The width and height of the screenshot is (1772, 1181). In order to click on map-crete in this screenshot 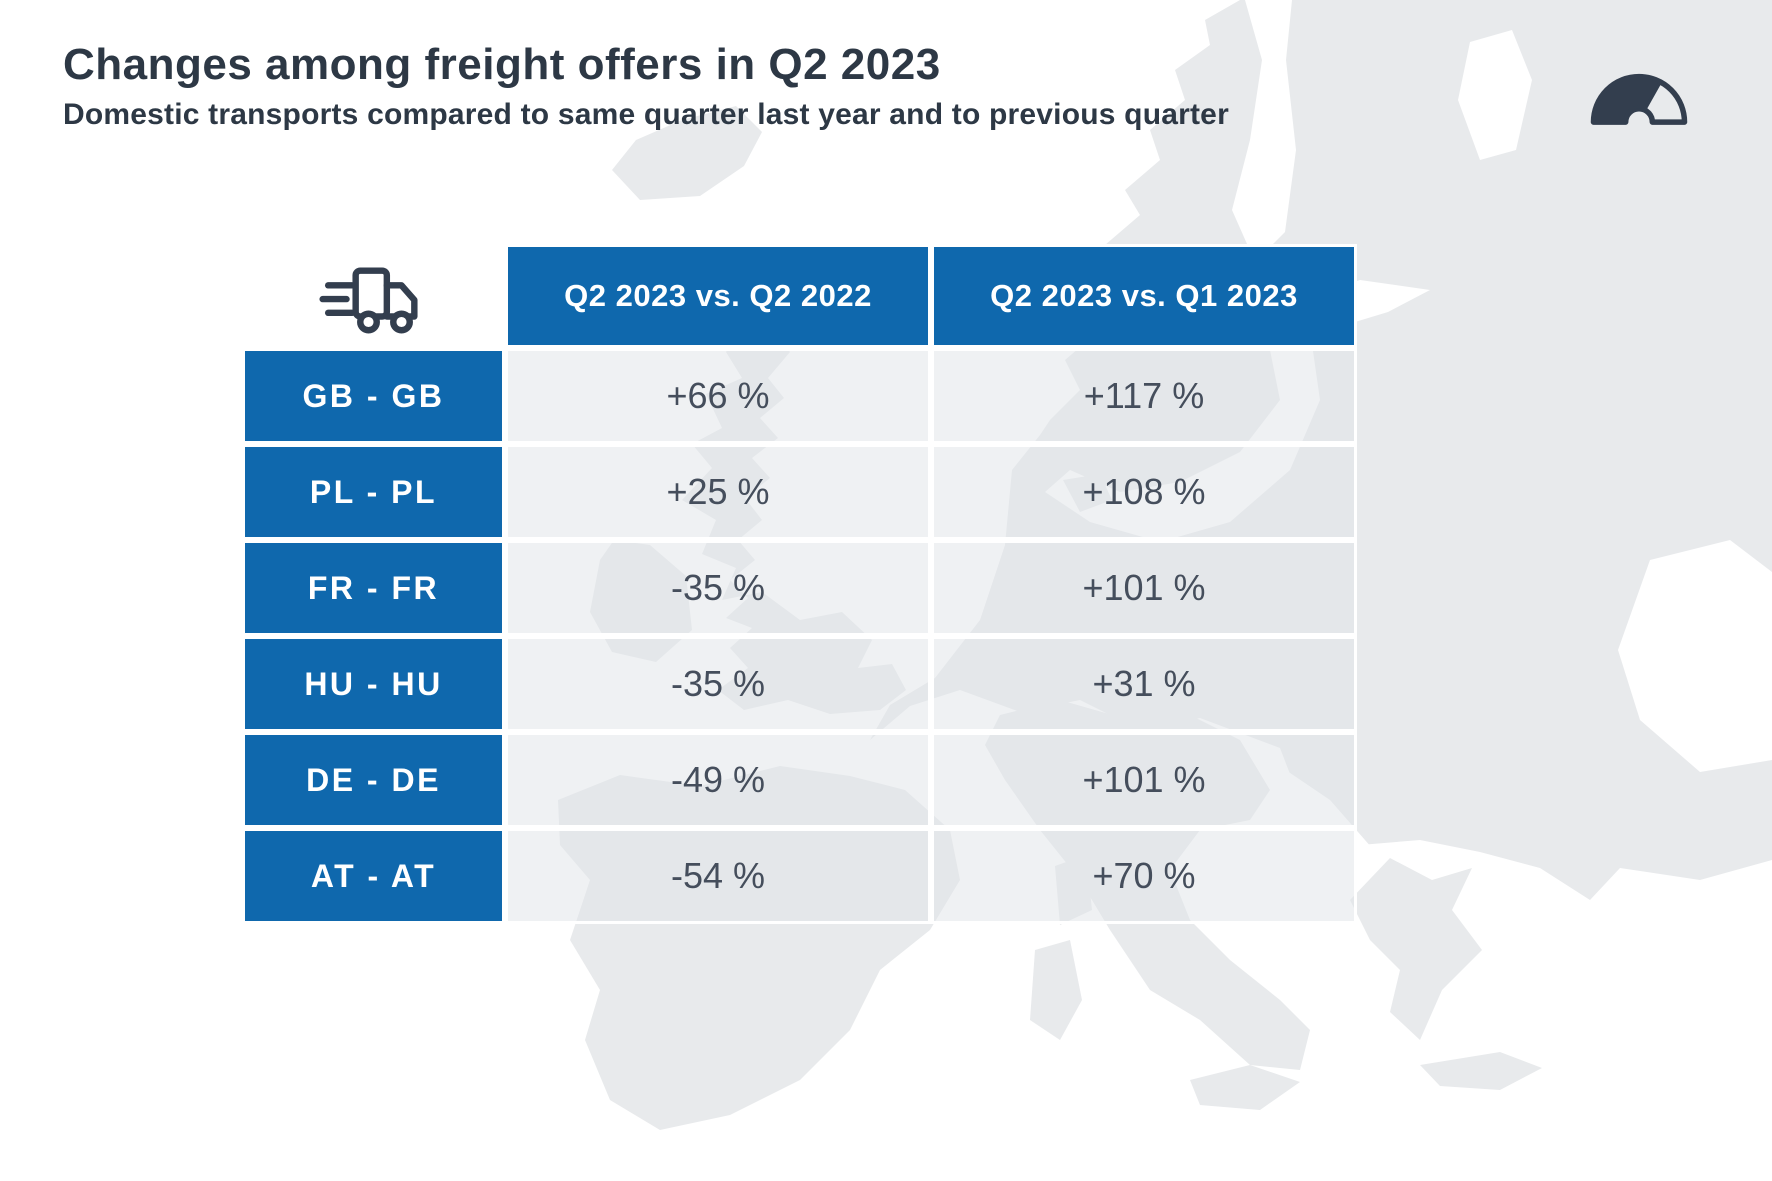, I will do `click(1481, 1071)`.